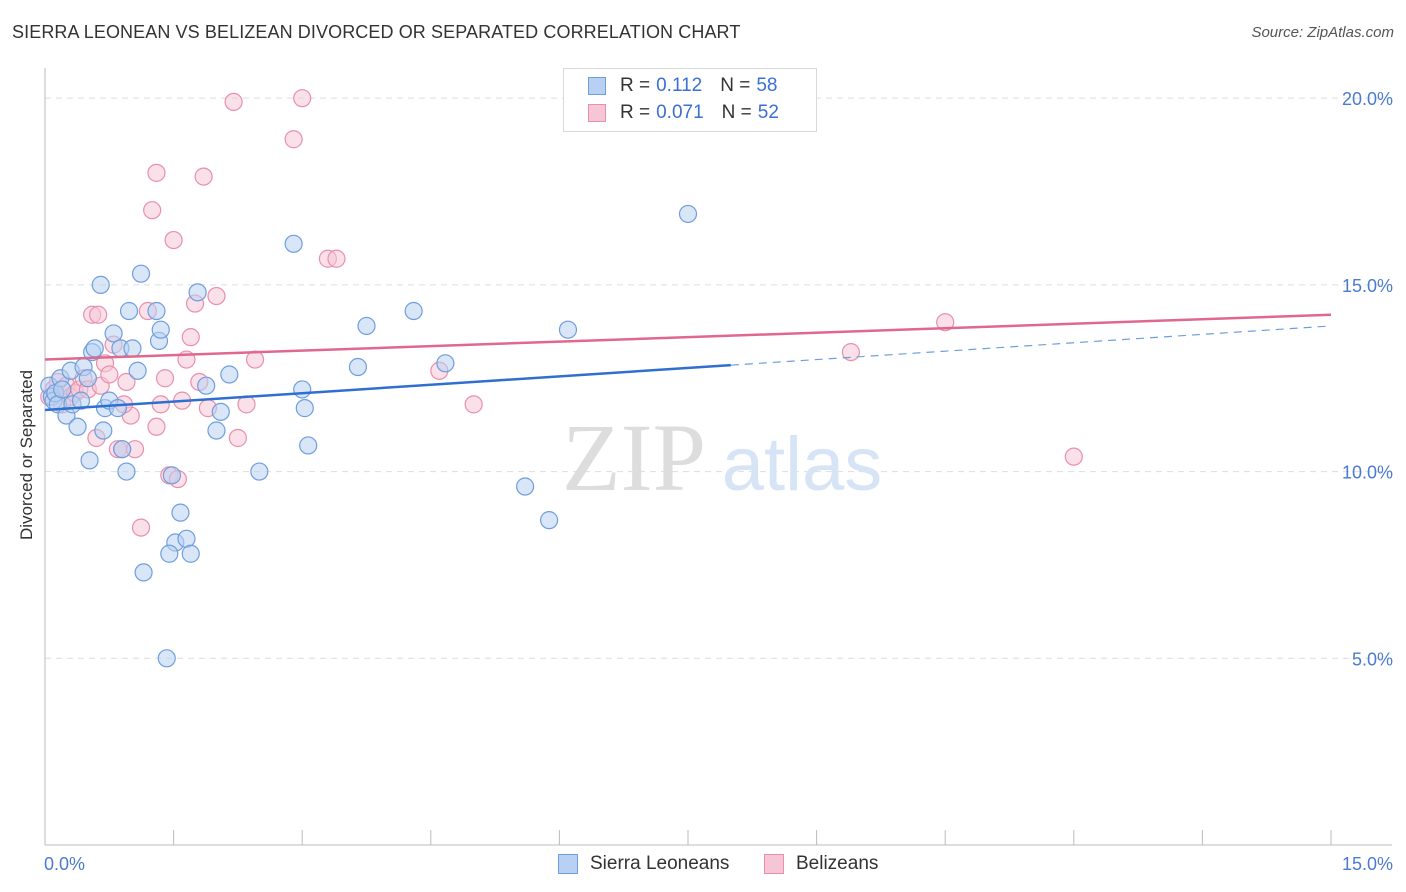 Image resolution: width=1406 pixels, height=892 pixels. I want to click on legend-row-sierra-leoneans: R = 0.112 N = 58, so click(683, 86).